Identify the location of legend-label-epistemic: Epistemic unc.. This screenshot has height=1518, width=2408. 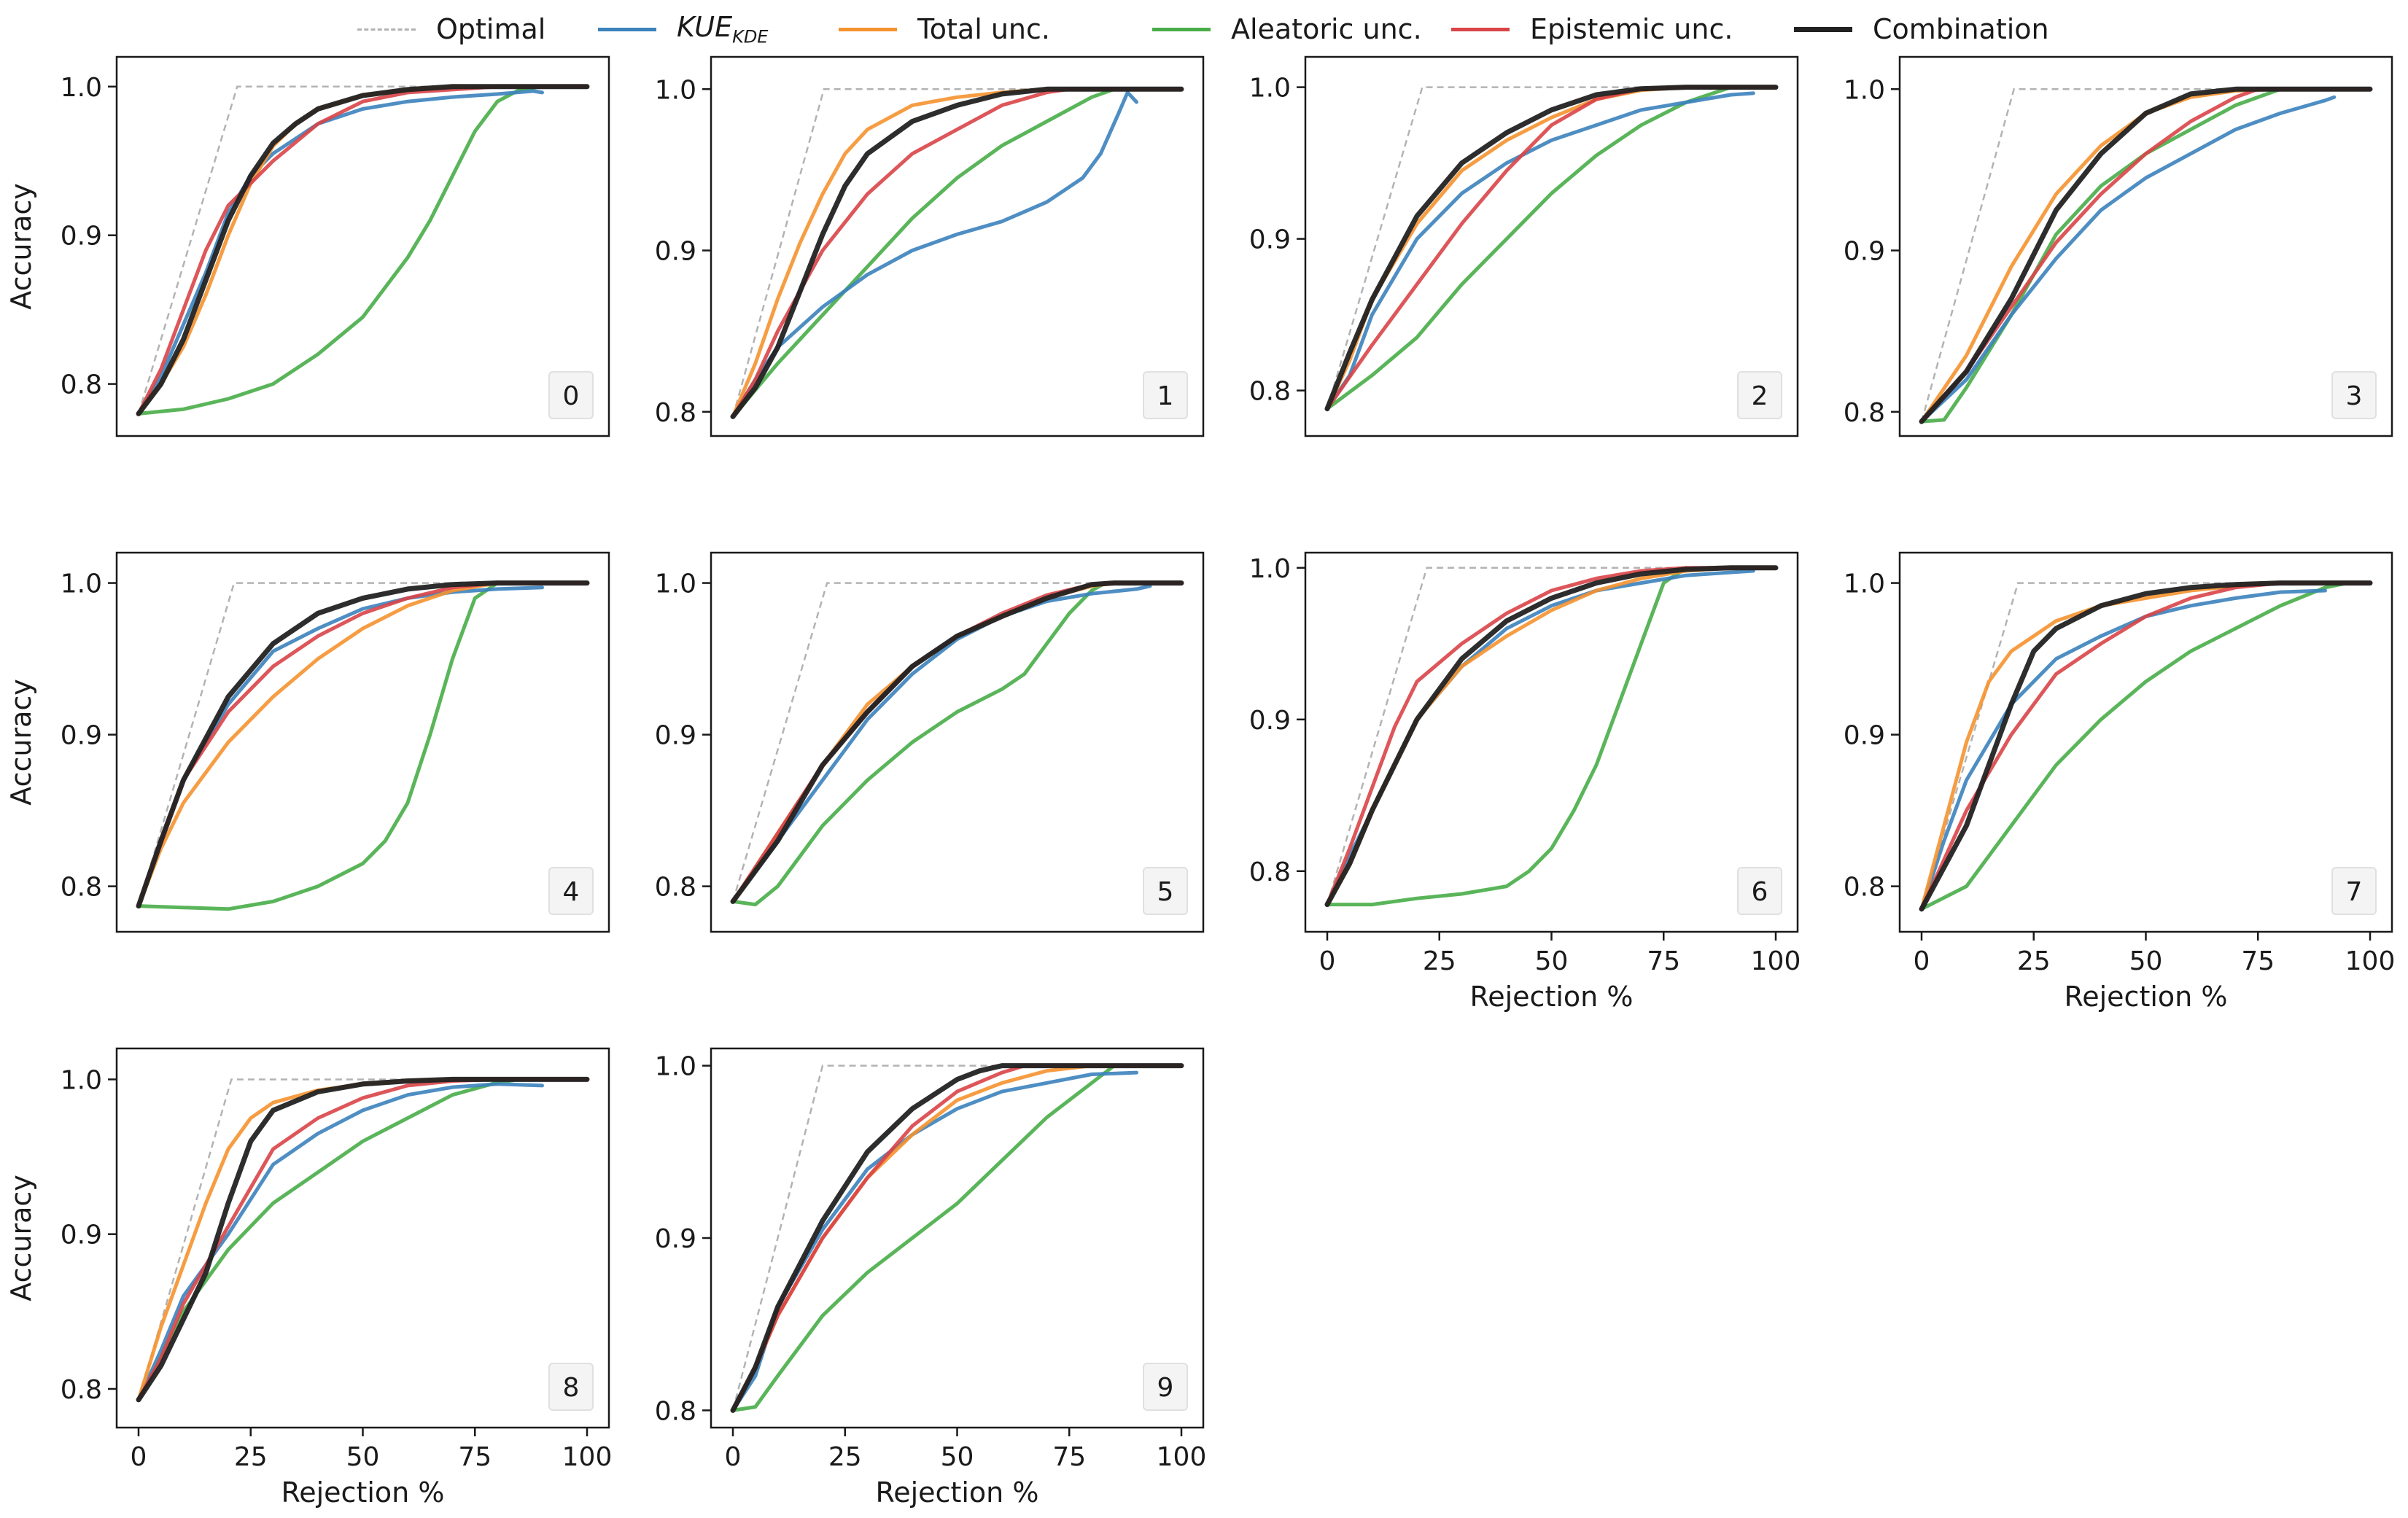
(1631, 29).